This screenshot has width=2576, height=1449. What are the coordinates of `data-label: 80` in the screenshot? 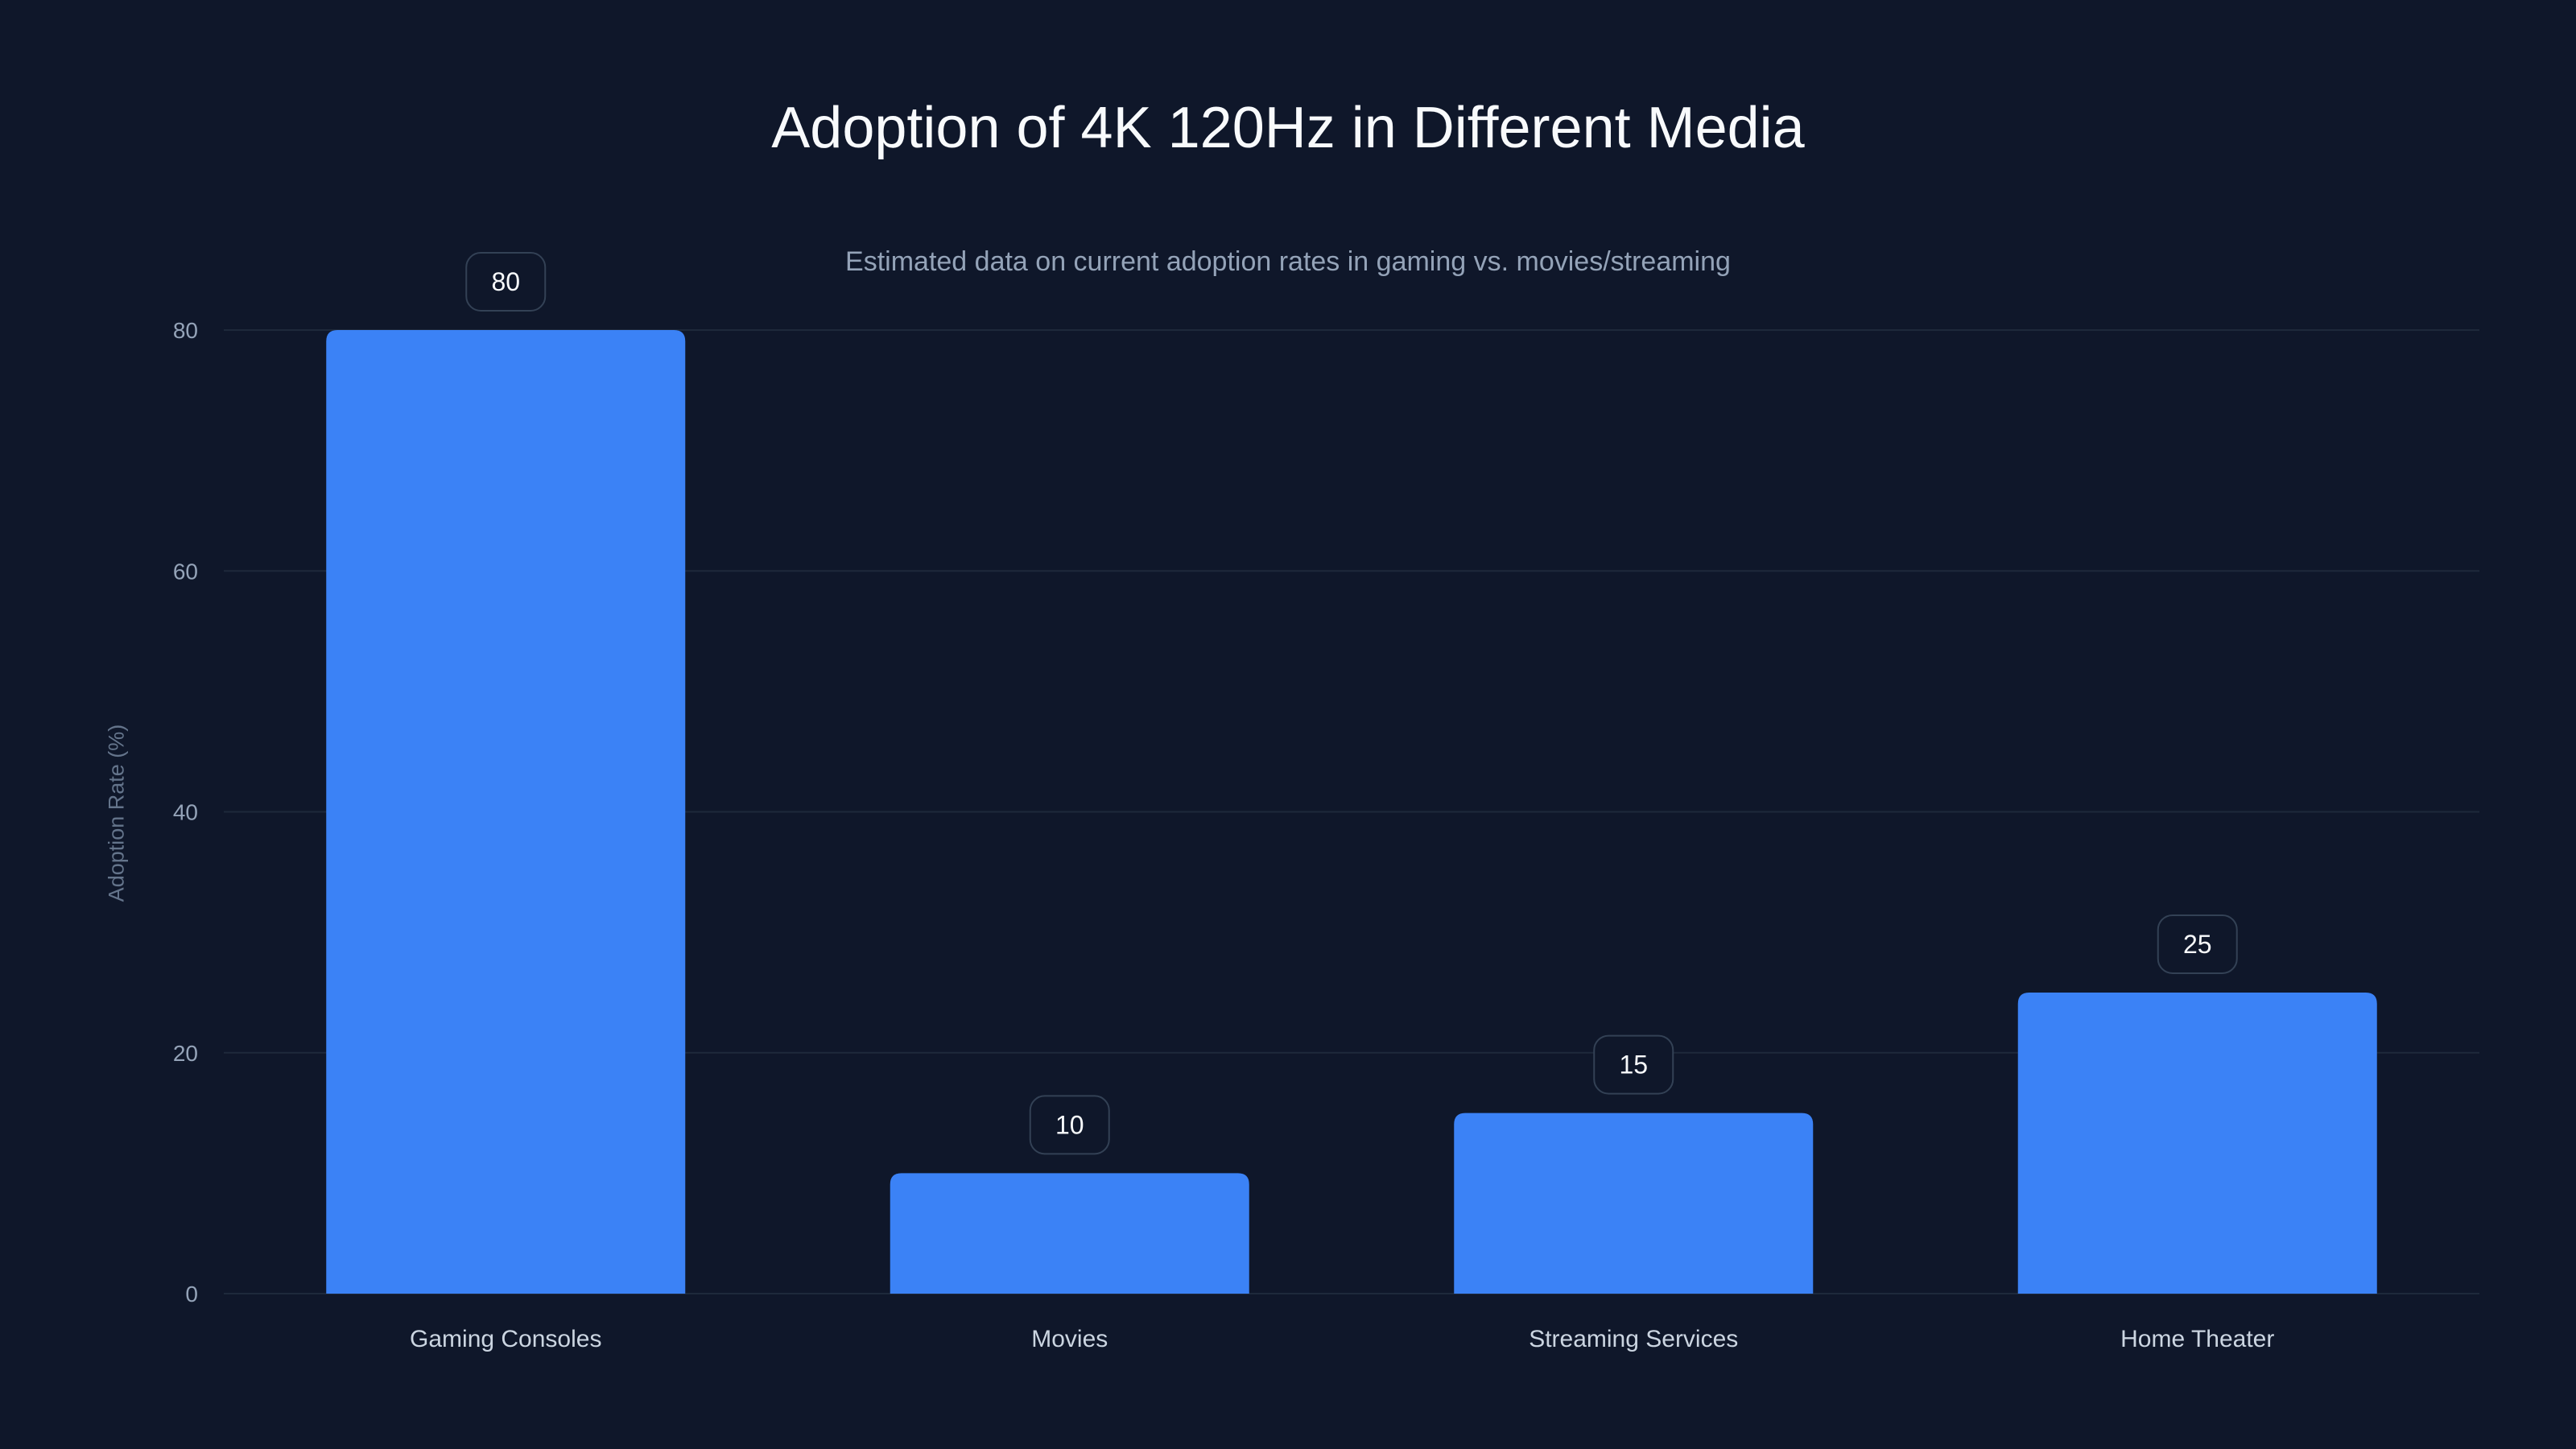 It's located at (505, 281).